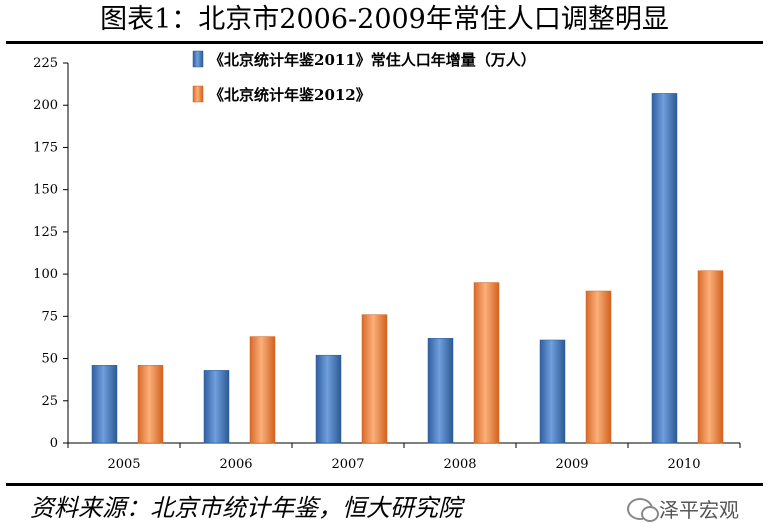 The image size is (769, 530). What do you see at coordinates (384, 19) in the screenshot?
I see `chart-title: 图表1：北京市2006-2009年常住人口调整明显` at bounding box center [384, 19].